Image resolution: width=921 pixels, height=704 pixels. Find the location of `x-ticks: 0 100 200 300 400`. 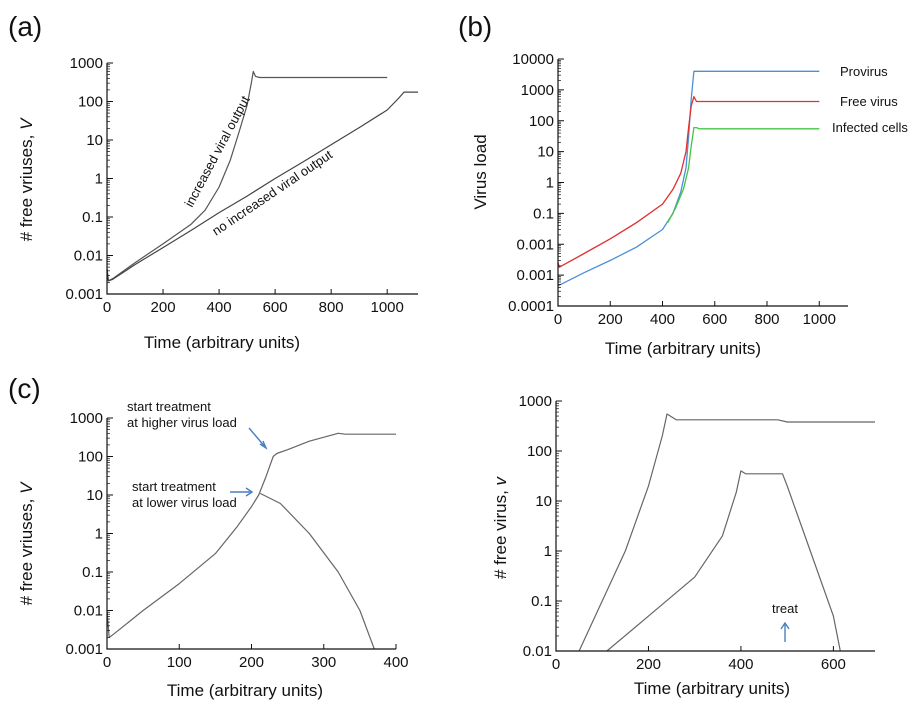

x-ticks: 0 100 200 300 400 is located at coordinates (256, 657).